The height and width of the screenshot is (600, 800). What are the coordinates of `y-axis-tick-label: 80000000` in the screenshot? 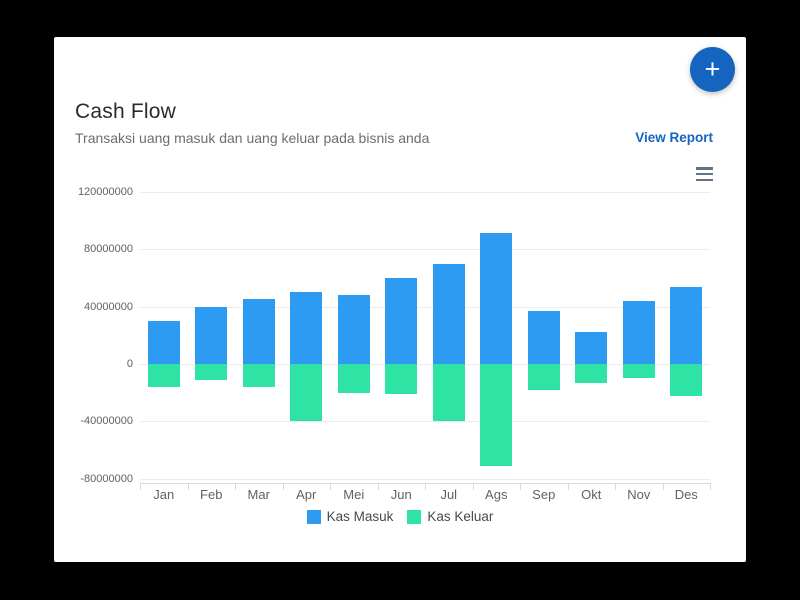 It's located at (108, 249).